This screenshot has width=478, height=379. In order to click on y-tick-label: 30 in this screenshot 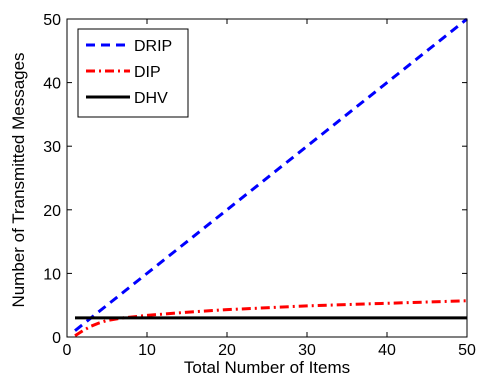, I will do `click(52, 147)`.